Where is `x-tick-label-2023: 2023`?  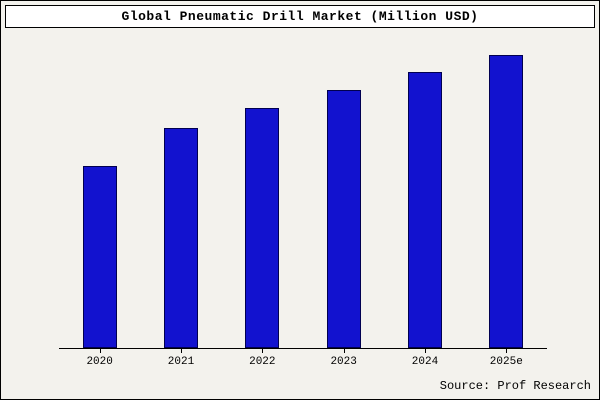
x-tick-label-2023: 2023 is located at coordinates (343, 360).